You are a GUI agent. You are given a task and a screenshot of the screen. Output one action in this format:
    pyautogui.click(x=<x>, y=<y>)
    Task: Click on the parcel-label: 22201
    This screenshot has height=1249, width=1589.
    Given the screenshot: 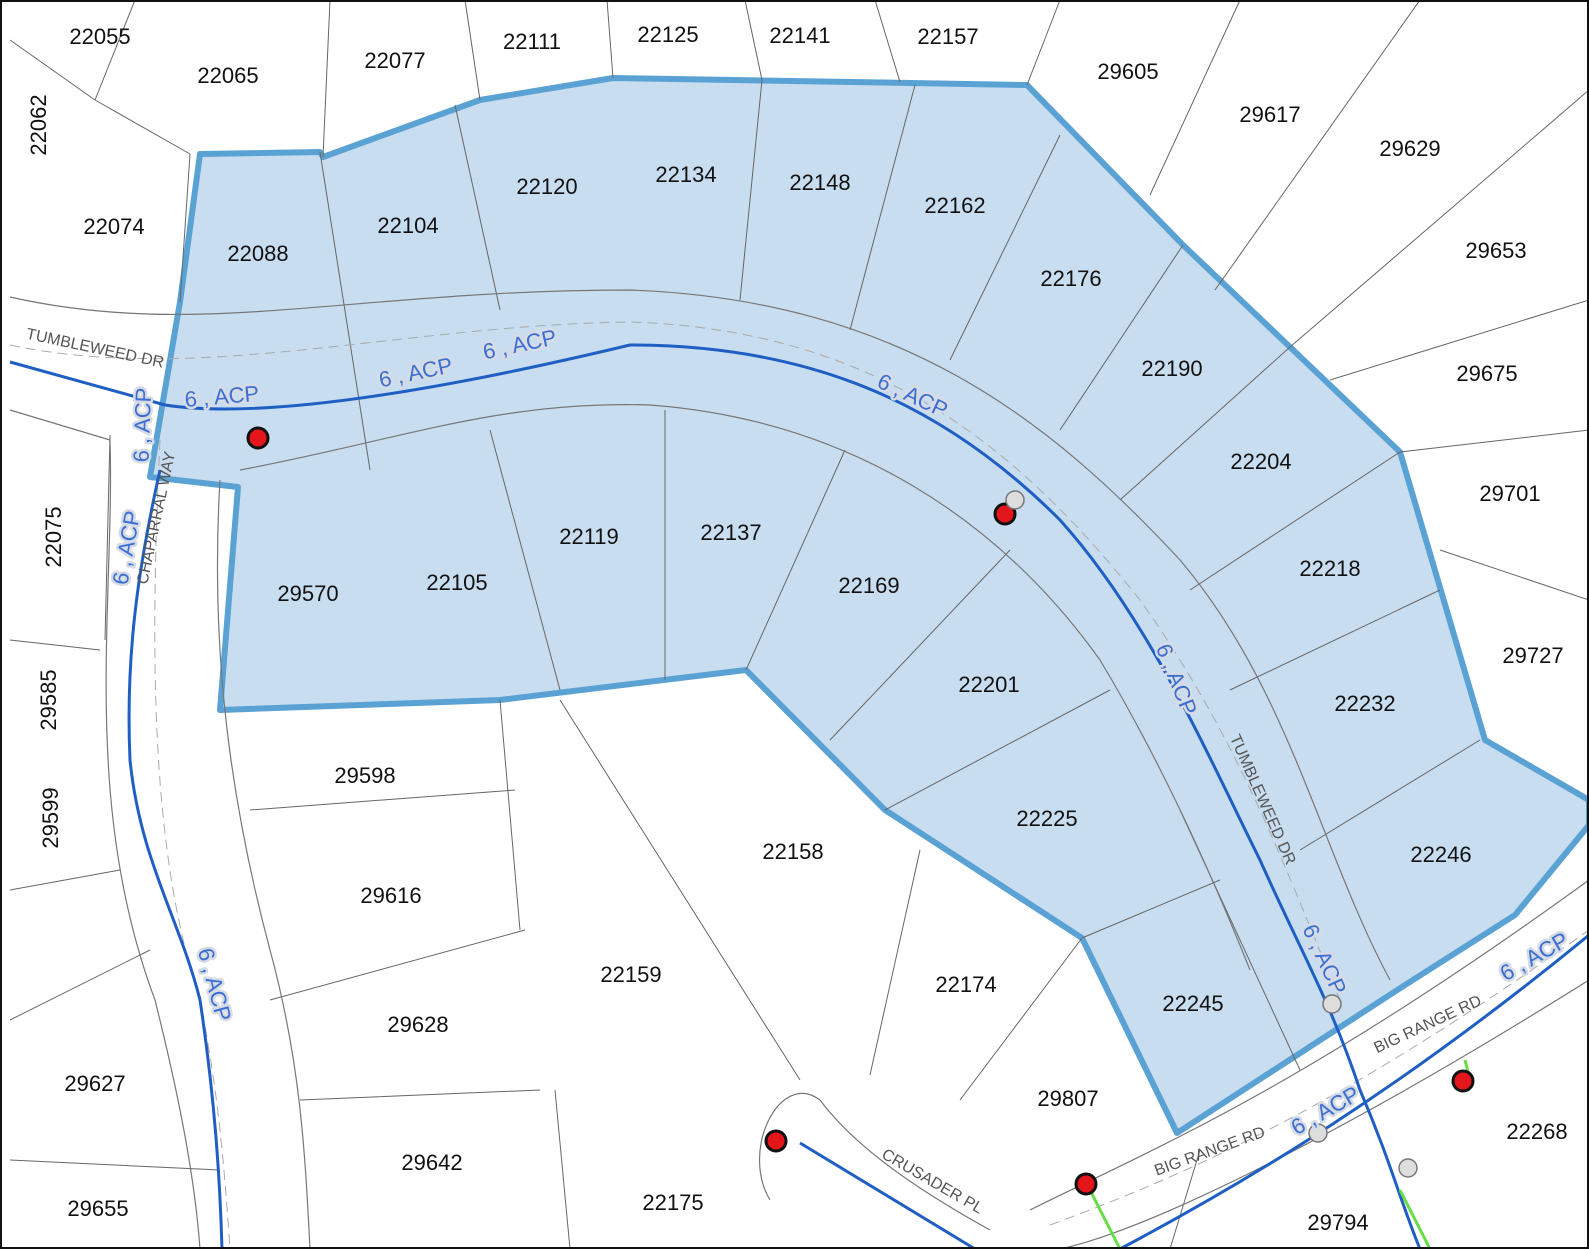 What is the action you would take?
    pyautogui.click(x=988, y=684)
    